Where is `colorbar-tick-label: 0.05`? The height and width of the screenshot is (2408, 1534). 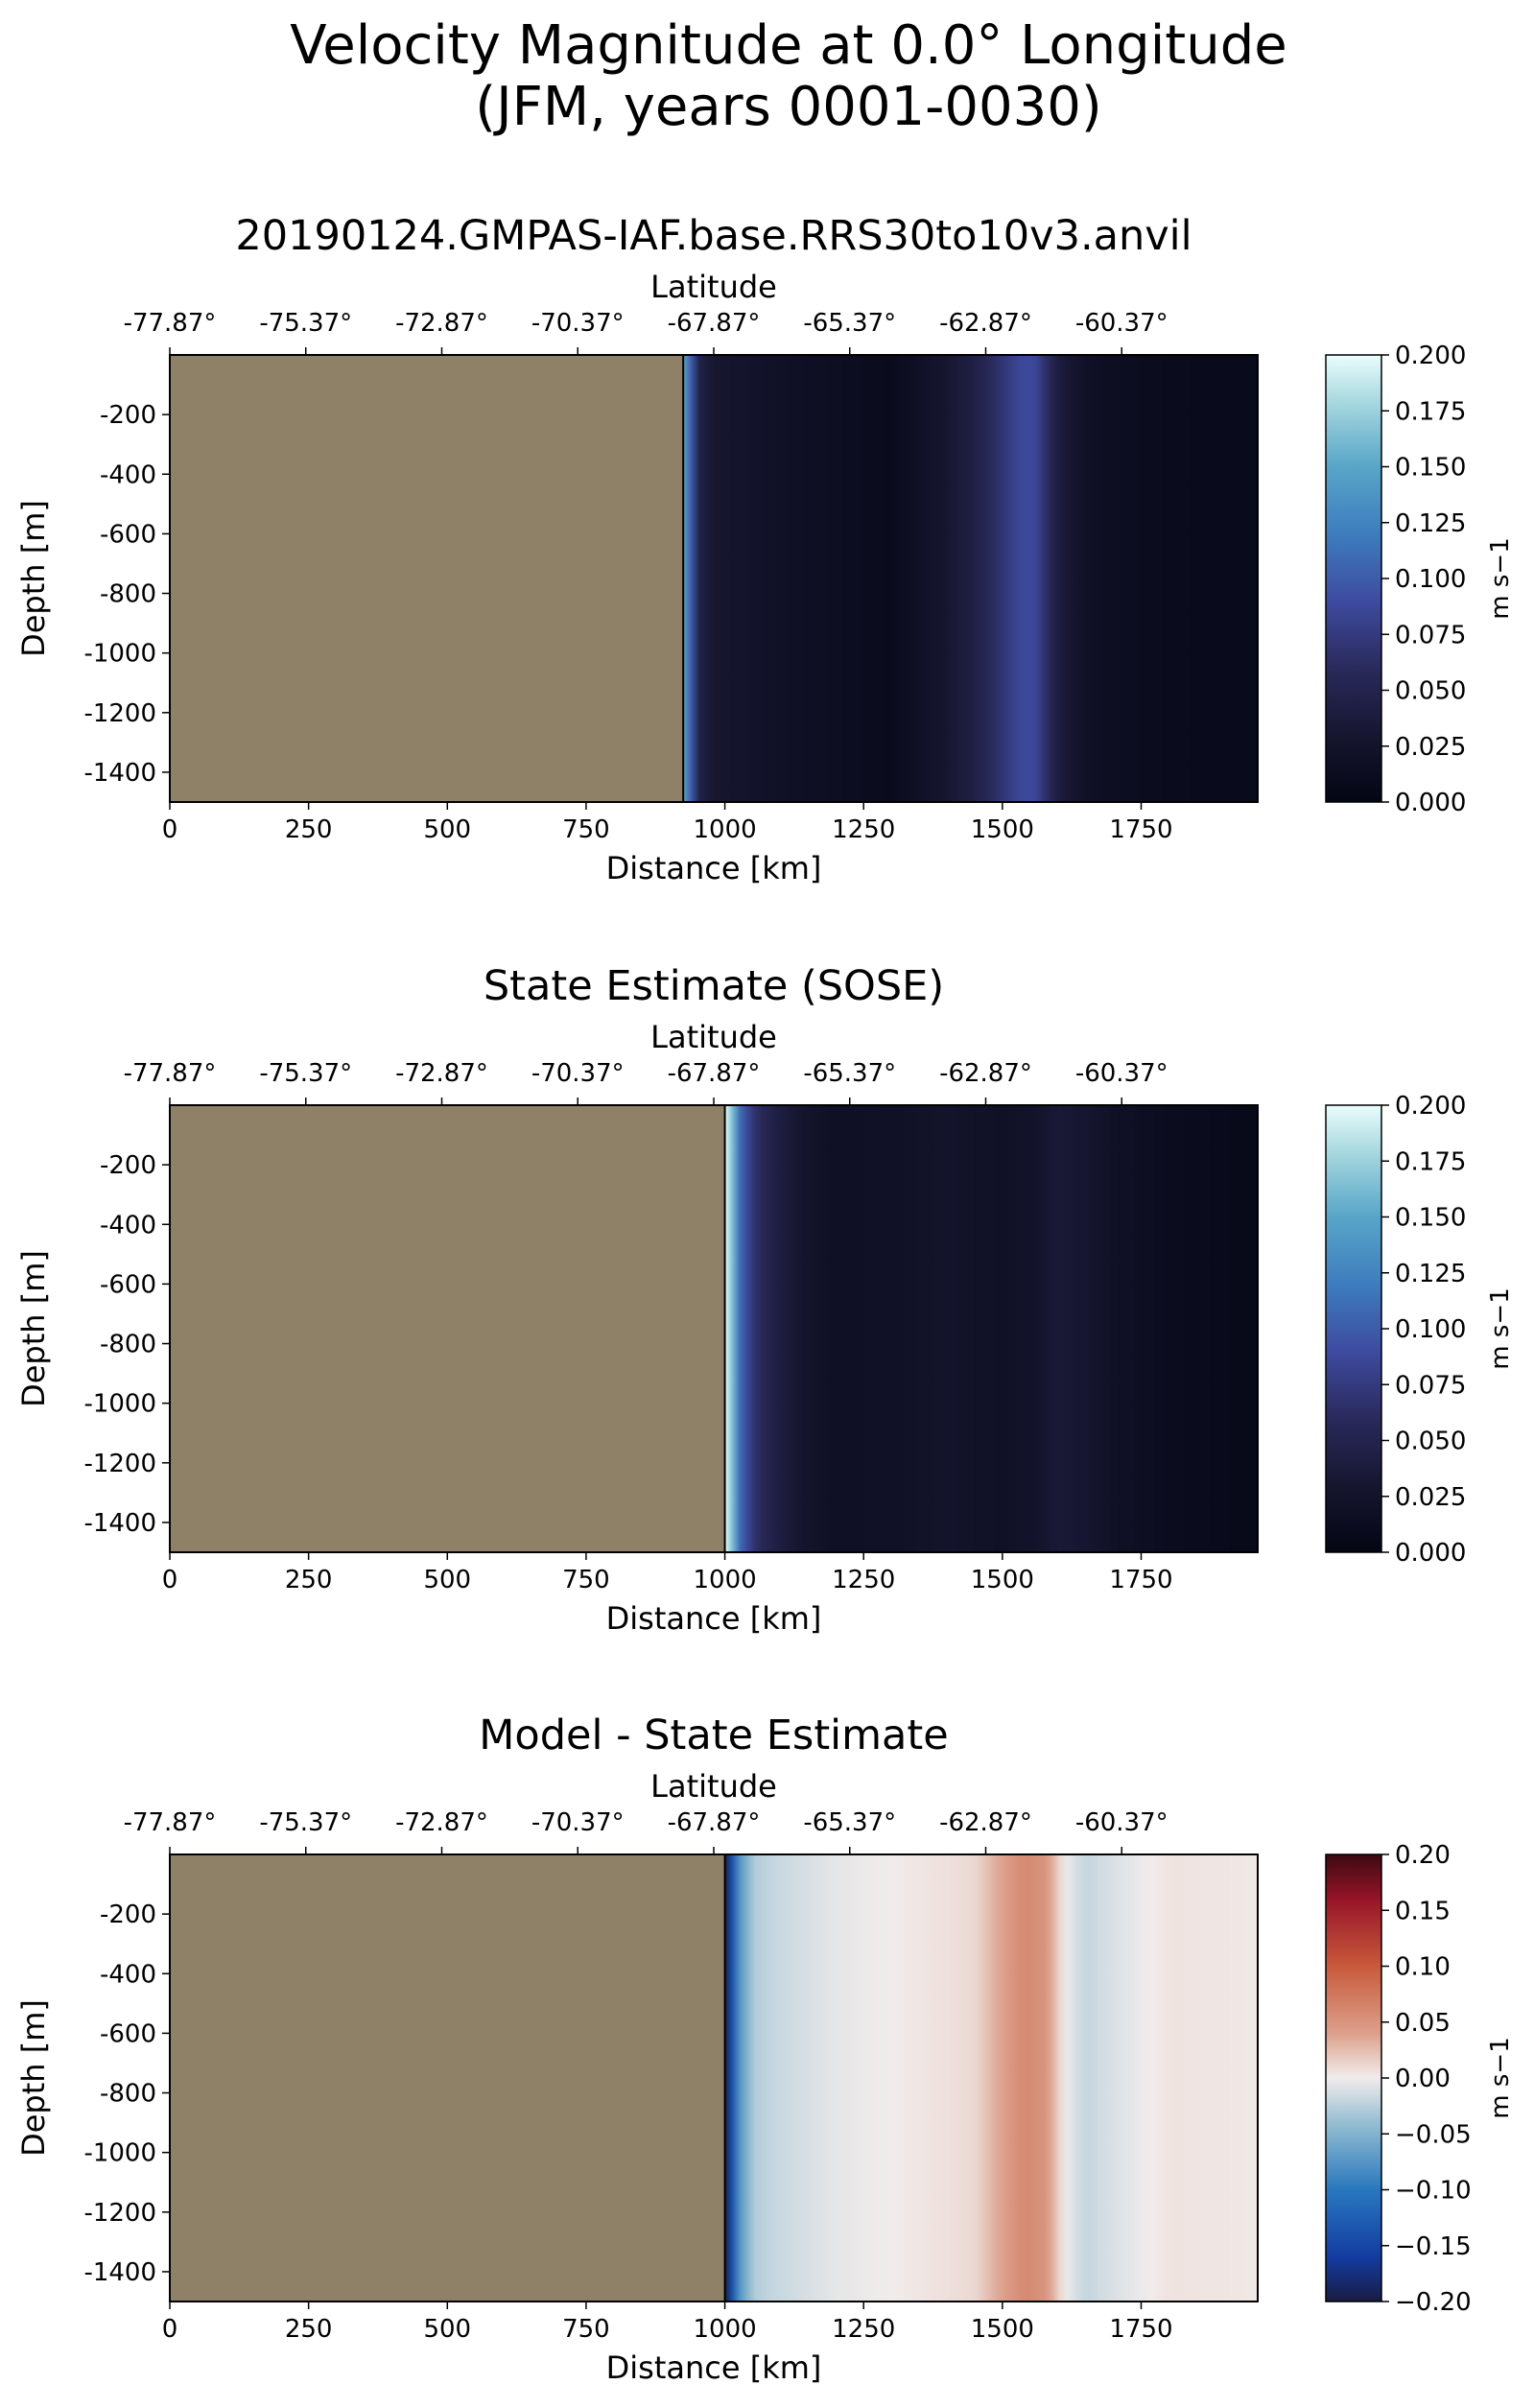
colorbar-tick-label: 0.05 is located at coordinates (1423, 2023).